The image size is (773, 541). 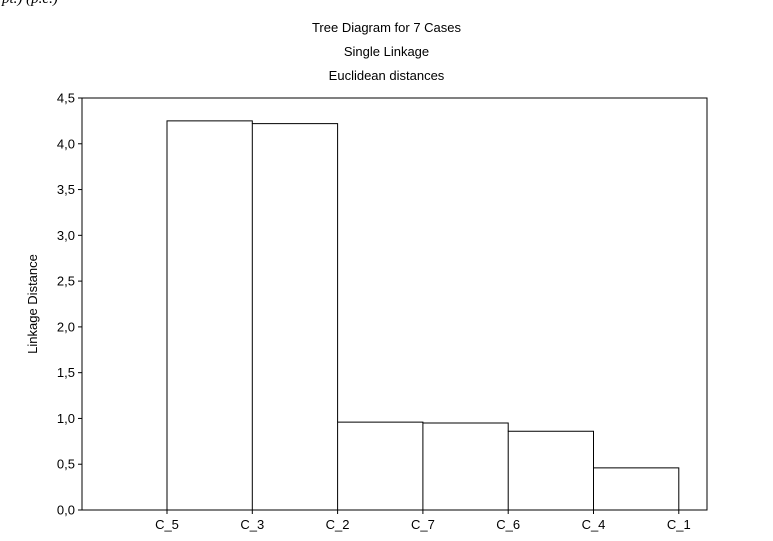 What do you see at coordinates (594, 524) in the screenshot?
I see `x-tick-label: C_4` at bounding box center [594, 524].